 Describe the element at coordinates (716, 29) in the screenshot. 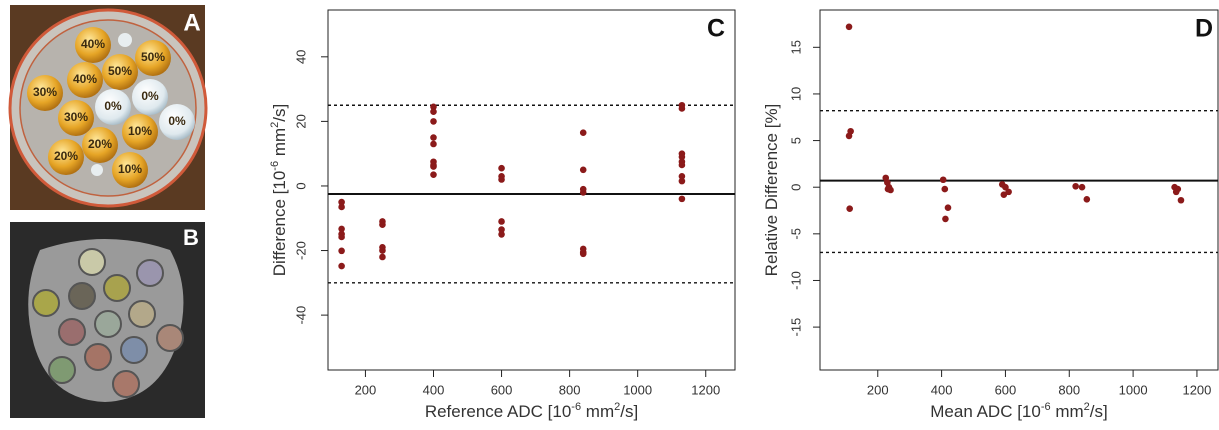

I see `panel-label: C` at that location.